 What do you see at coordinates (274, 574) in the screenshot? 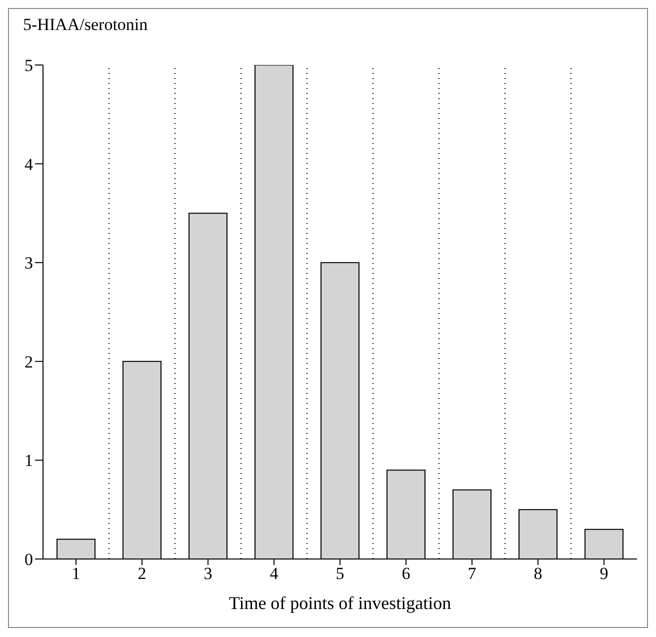
I see `x-tick-label: 4` at bounding box center [274, 574].